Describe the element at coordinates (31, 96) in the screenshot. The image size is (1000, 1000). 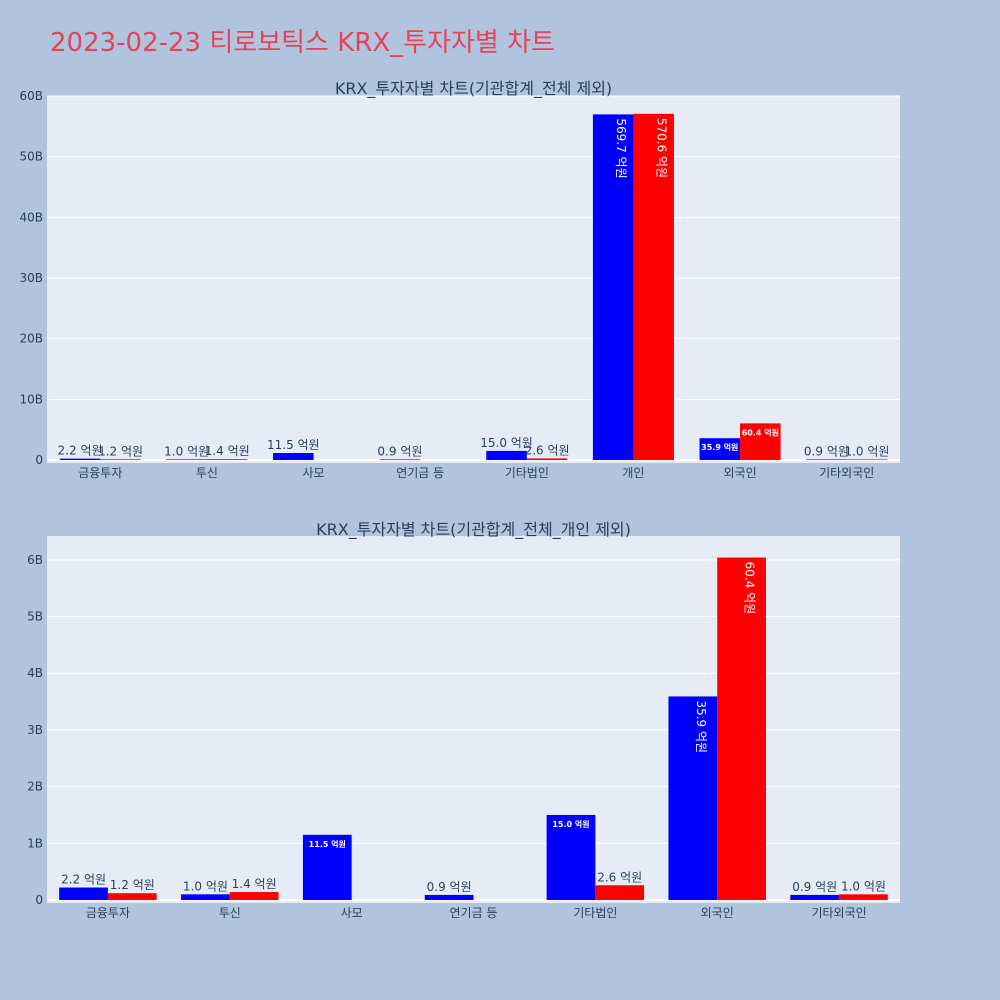
I see `y-tick-label: 60B` at that location.